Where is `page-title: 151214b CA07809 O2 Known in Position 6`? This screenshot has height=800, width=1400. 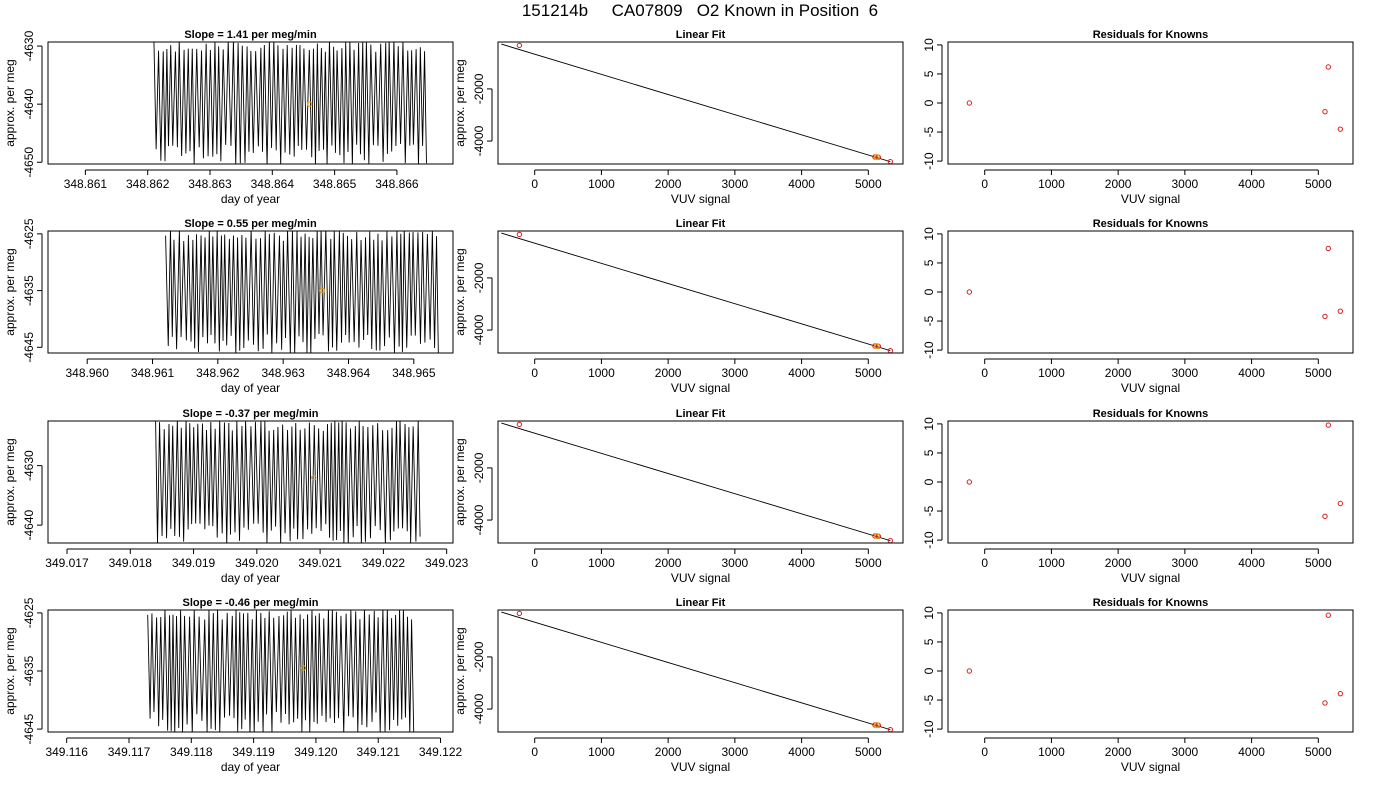
page-title: 151214b CA07809 O2 Known in Position 6 is located at coordinates (700, 10).